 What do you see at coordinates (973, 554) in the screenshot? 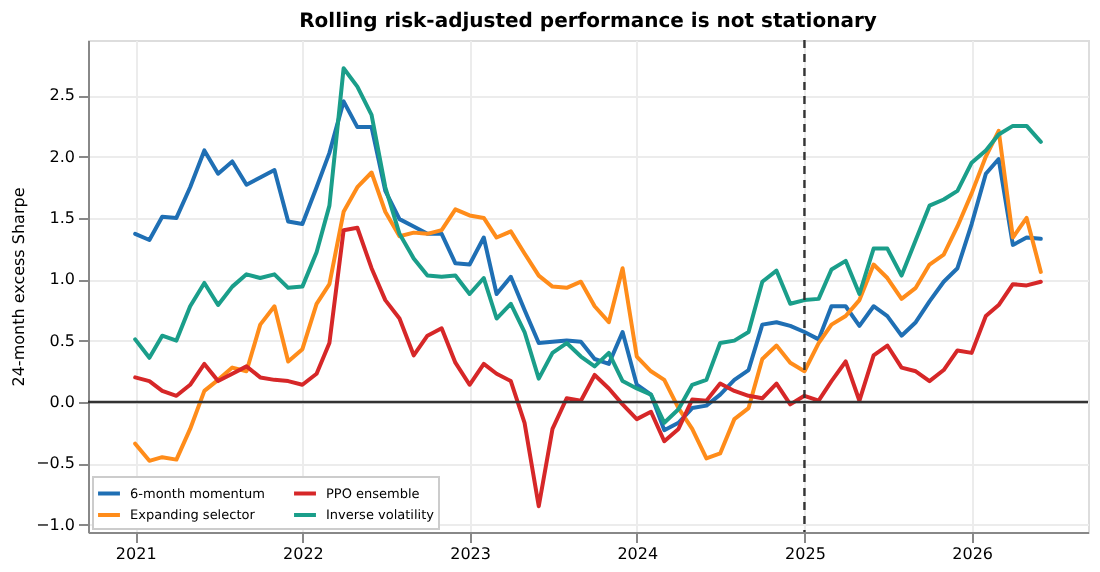
I see `x-tick-label: 2026` at bounding box center [973, 554].